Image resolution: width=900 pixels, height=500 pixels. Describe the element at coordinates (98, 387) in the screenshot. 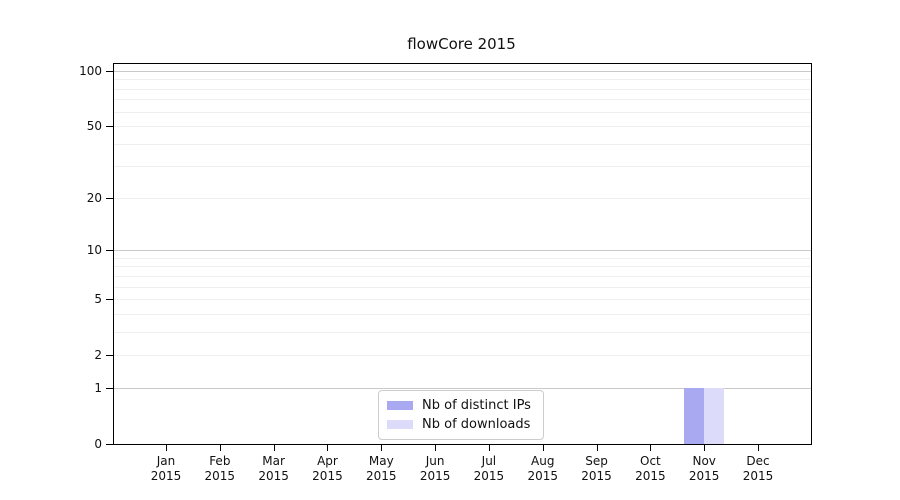

I see `y-axis-tick-label: 1` at that location.